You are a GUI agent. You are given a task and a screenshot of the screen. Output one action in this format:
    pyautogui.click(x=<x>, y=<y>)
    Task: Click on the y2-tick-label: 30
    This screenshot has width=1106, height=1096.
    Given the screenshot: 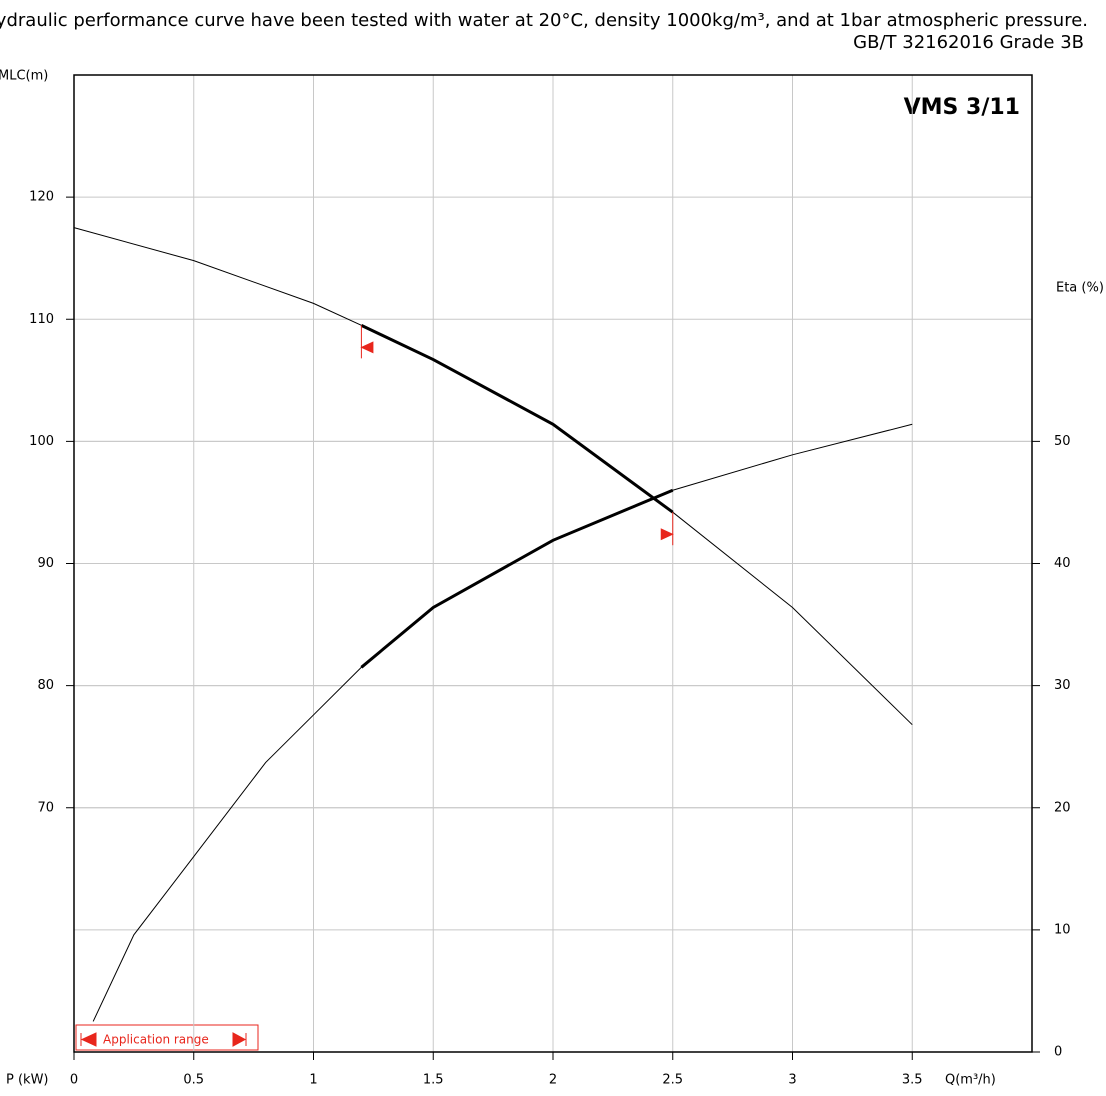 What is the action you would take?
    pyautogui.click(x=1062, y=685)
    